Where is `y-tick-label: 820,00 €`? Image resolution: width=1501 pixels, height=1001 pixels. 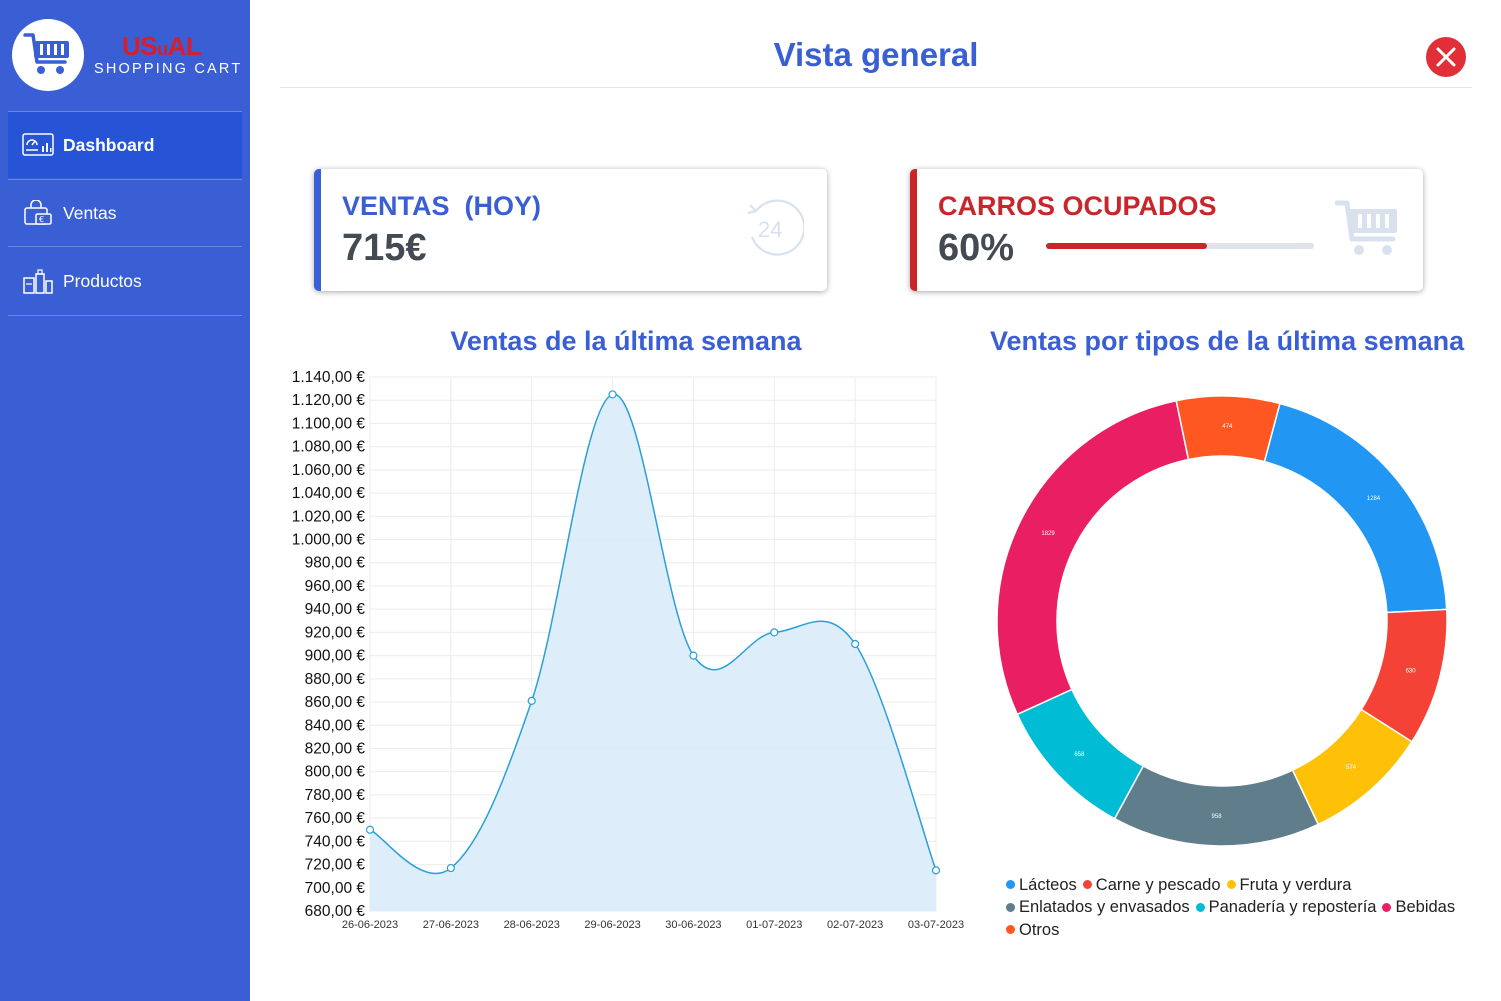 y-tick-label: 820,00 € is located at coordinates (335, 748).